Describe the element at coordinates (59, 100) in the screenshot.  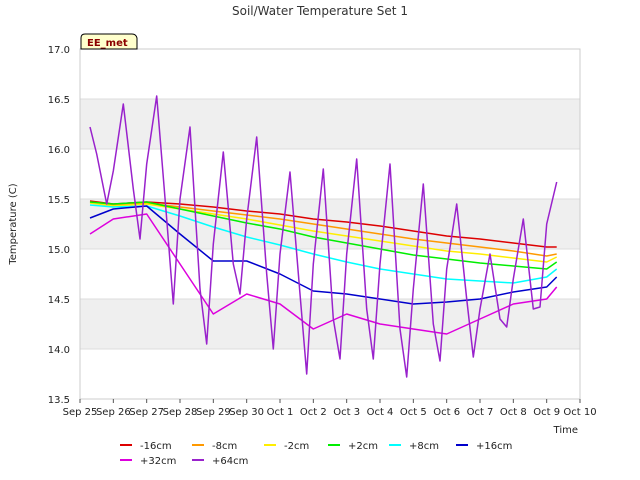
I see `y-tick-label: 16.5` at that location.